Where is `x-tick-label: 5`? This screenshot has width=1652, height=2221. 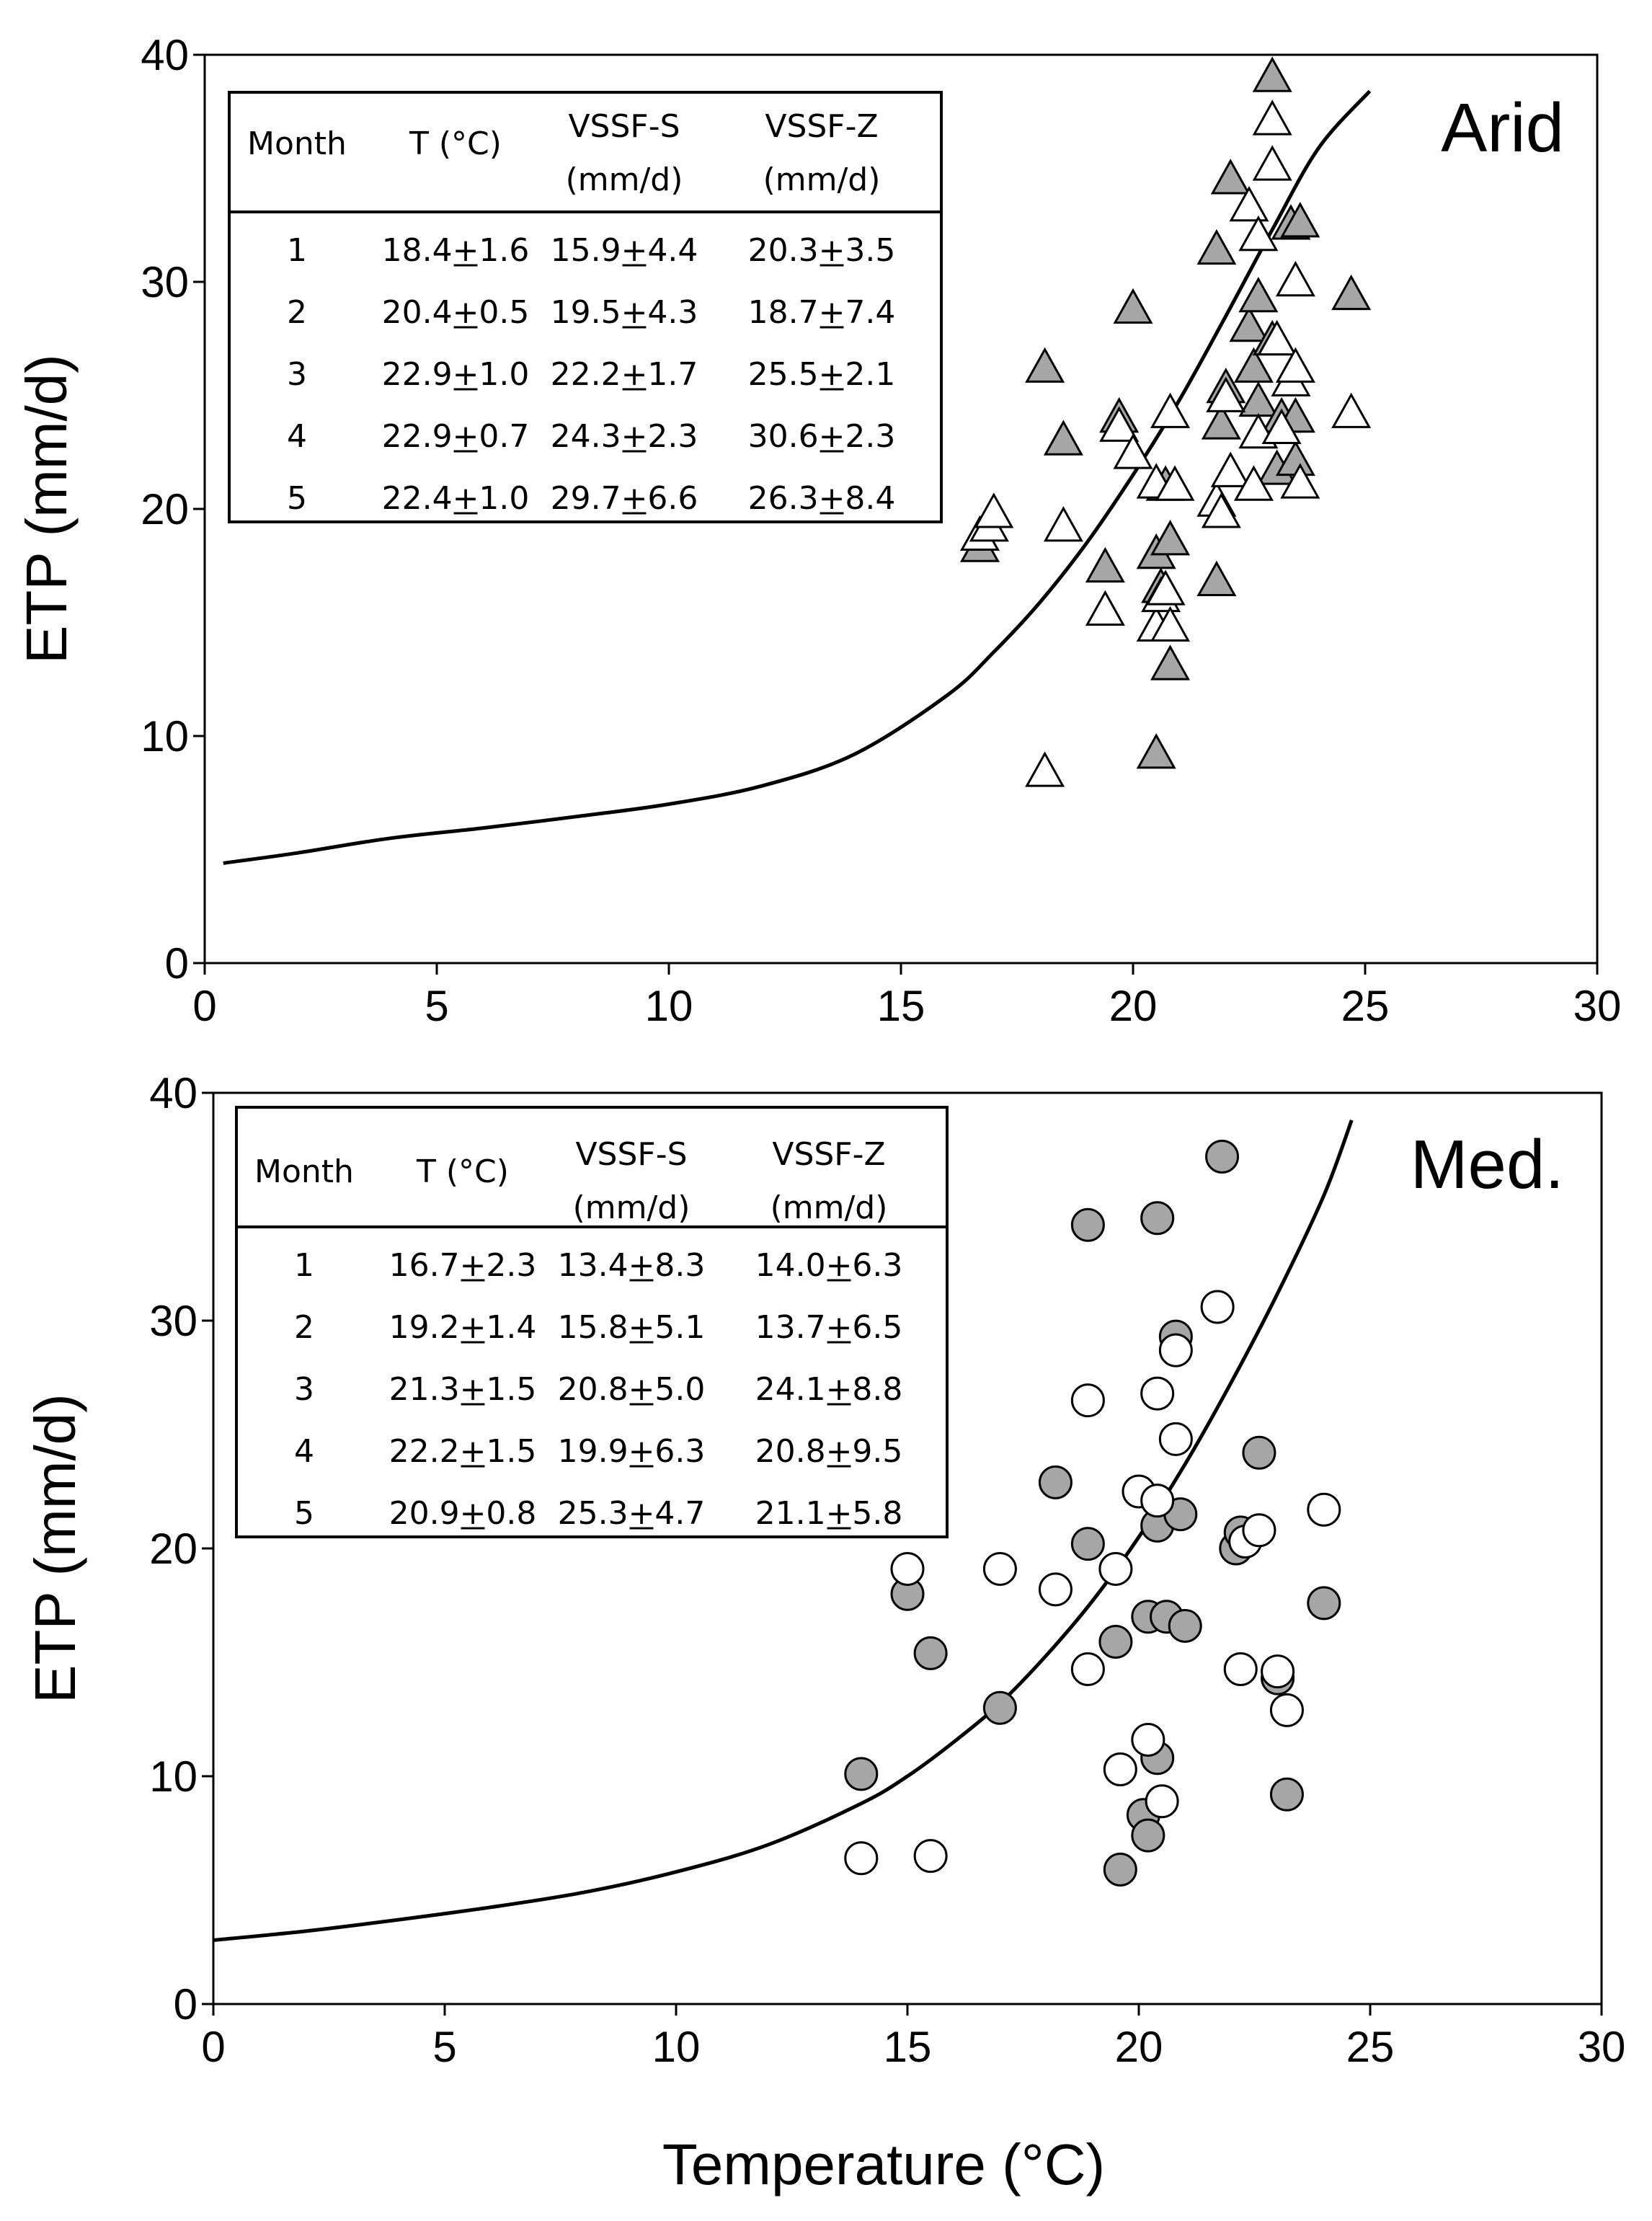
x-tick-label: 5 is located at coordinates (444, 2047).